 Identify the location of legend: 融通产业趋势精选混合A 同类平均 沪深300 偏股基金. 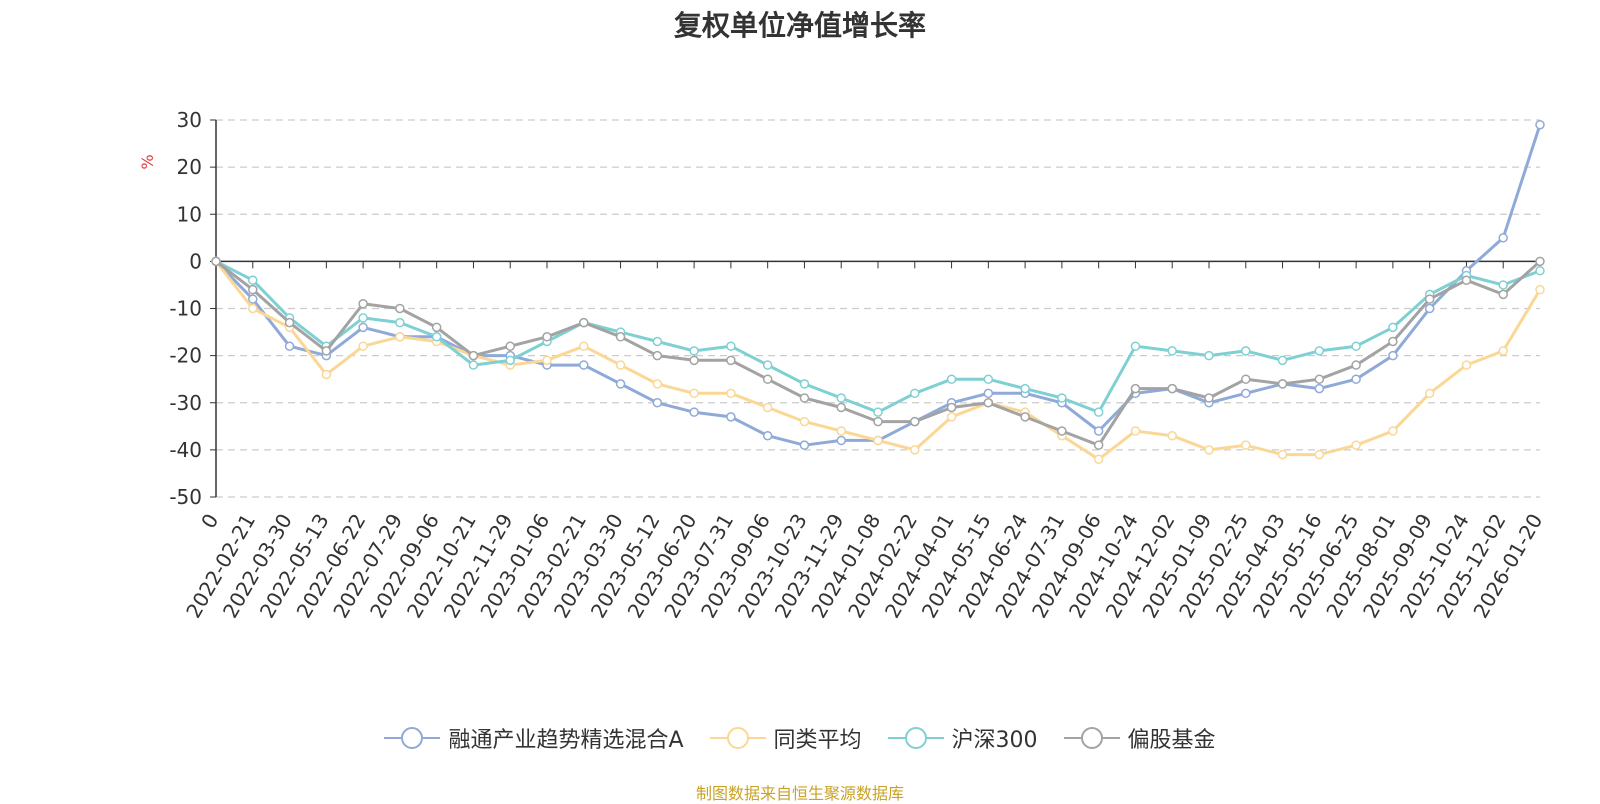
(800, 738).